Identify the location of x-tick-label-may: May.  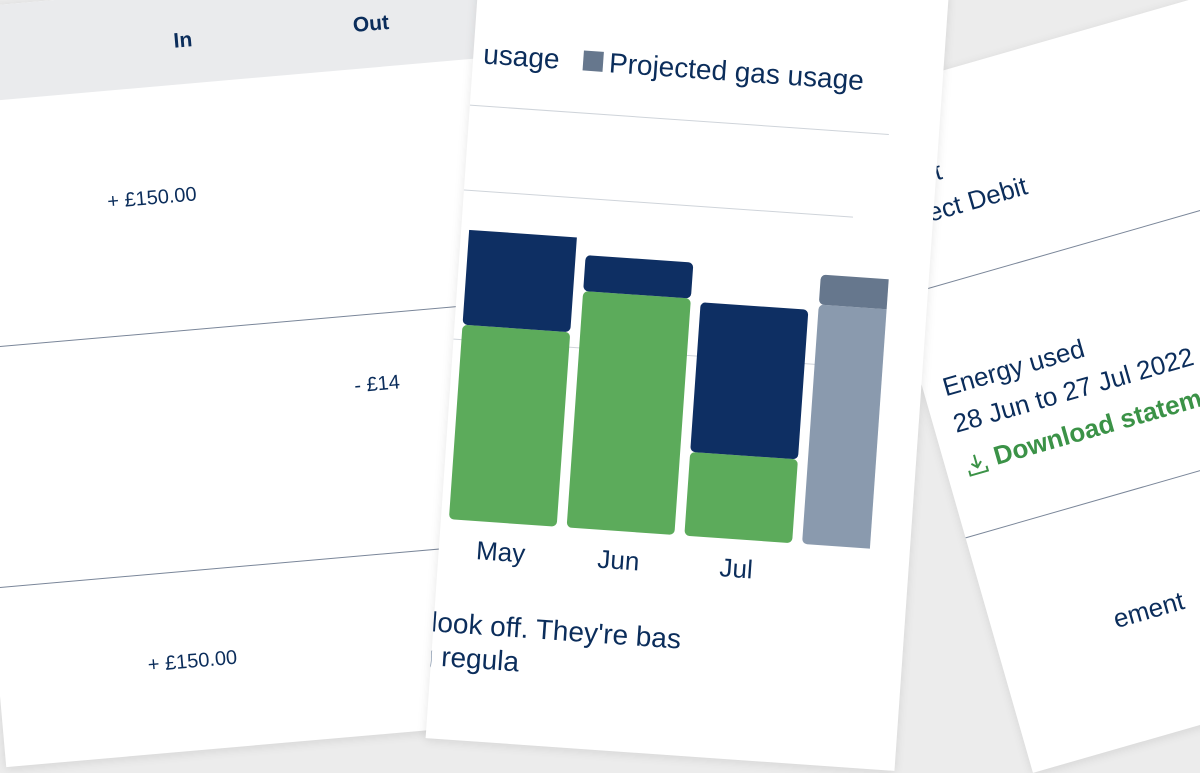
(500, 551).